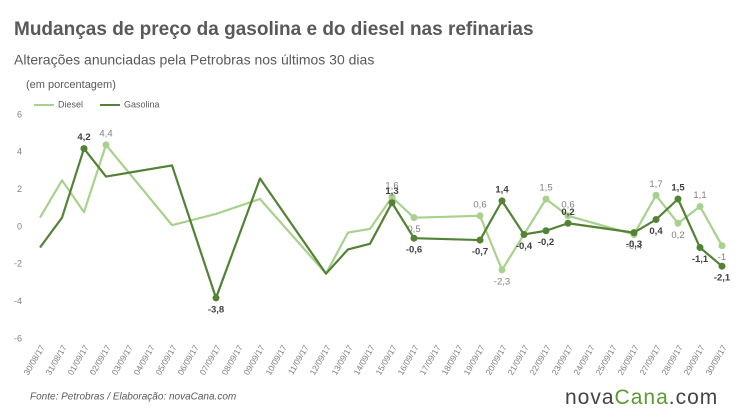 Image resolution: width=750 pixels, height=419 pixels. I want to click on data-label: -2,3, so click(502, 281).